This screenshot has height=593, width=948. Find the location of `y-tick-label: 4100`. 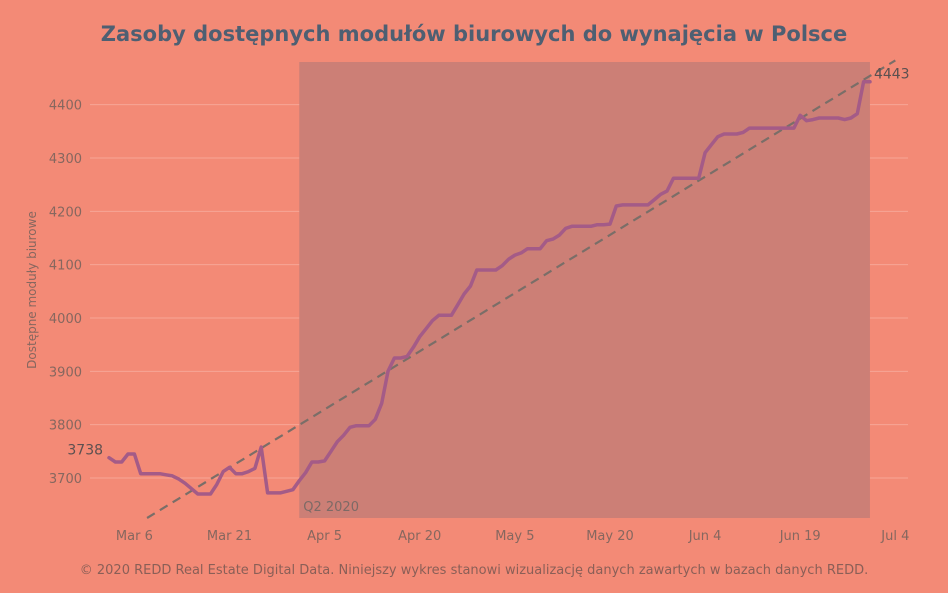

y-tick-label: 4100 is located at coordinates (65, 266).